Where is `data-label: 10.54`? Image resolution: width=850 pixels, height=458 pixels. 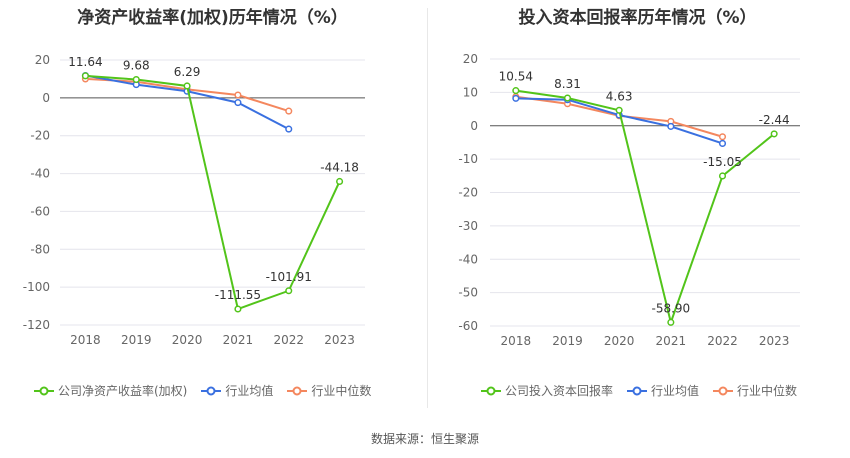 data-label: 10.54 is located at coordinates (516, 77).